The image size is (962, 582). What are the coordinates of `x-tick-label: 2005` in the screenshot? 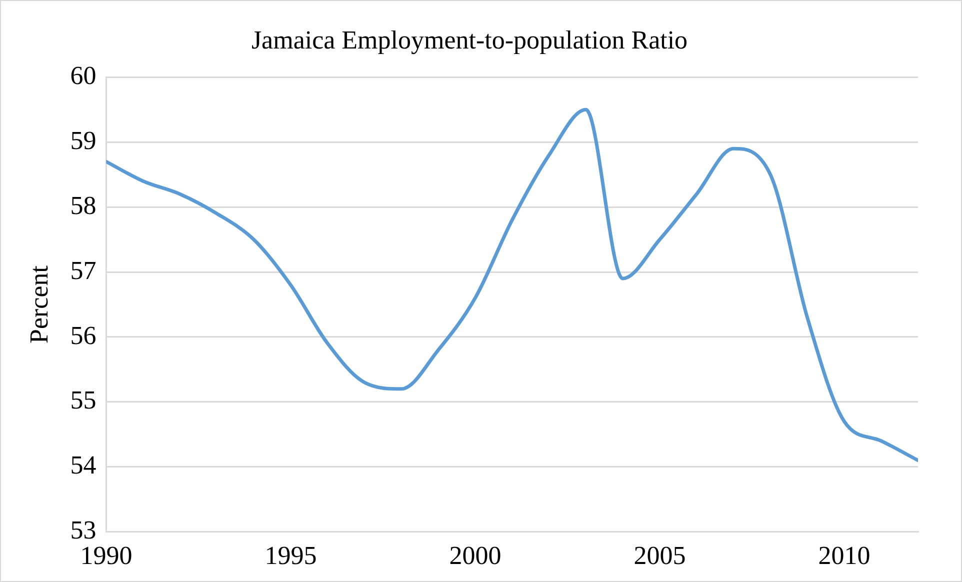 It's located at (660, 555).